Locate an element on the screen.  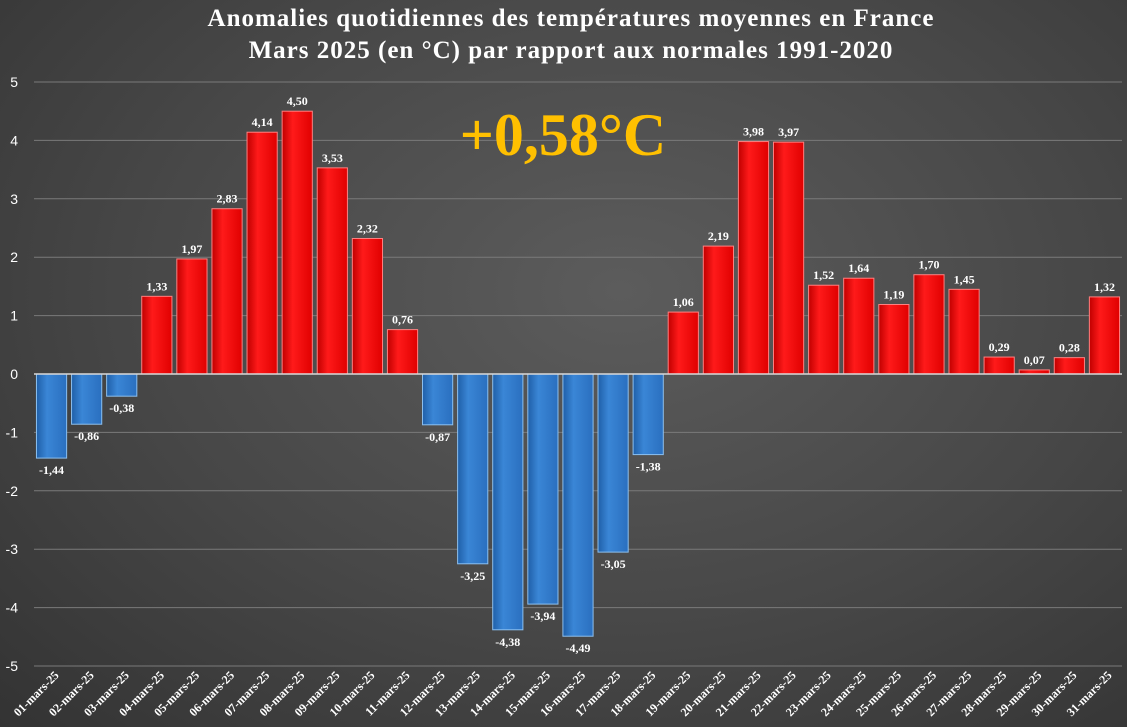
data-label: 2,32 is located at coordinates (367, 229).